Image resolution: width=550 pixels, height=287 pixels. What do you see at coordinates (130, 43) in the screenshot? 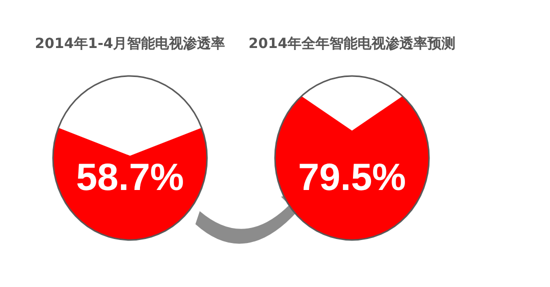
I see `text: 2014年1-4月智能电视渗透率` at bounding box center [130, 43].